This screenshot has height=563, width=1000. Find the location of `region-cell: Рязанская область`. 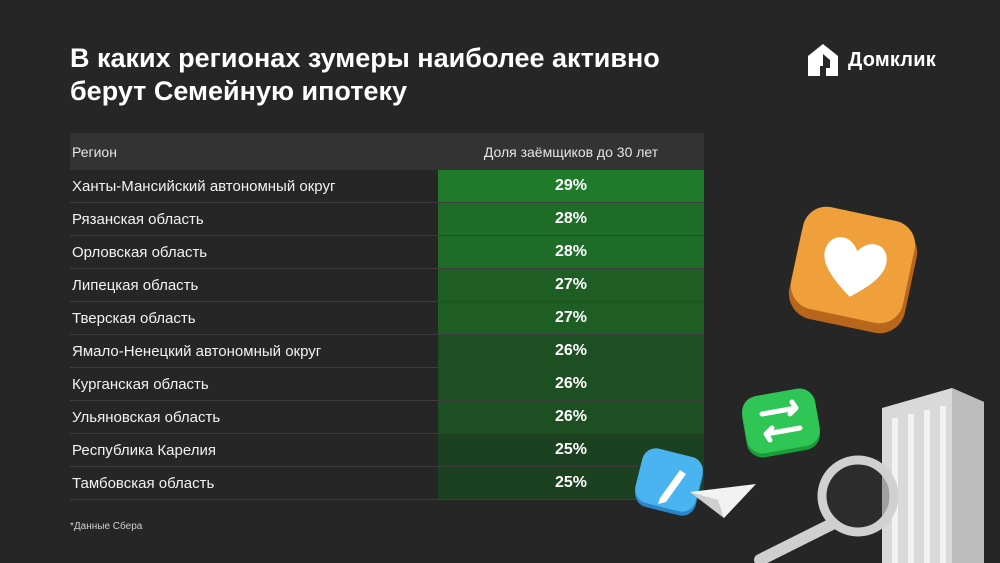

region-cell: Рязанская область is located at coordinates (138, 219).